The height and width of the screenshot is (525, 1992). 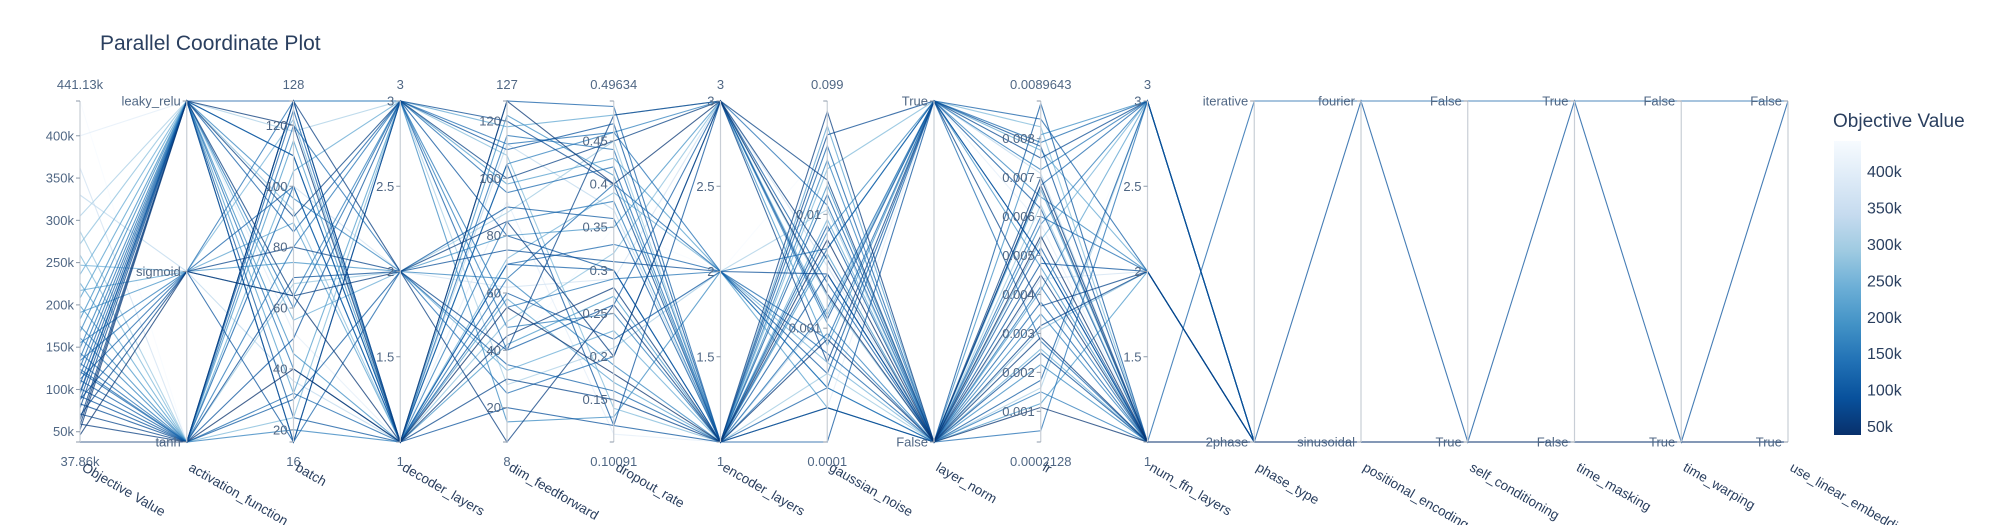 I want to click on axis-tick-label: 0.01, so click(x=808, y=214).